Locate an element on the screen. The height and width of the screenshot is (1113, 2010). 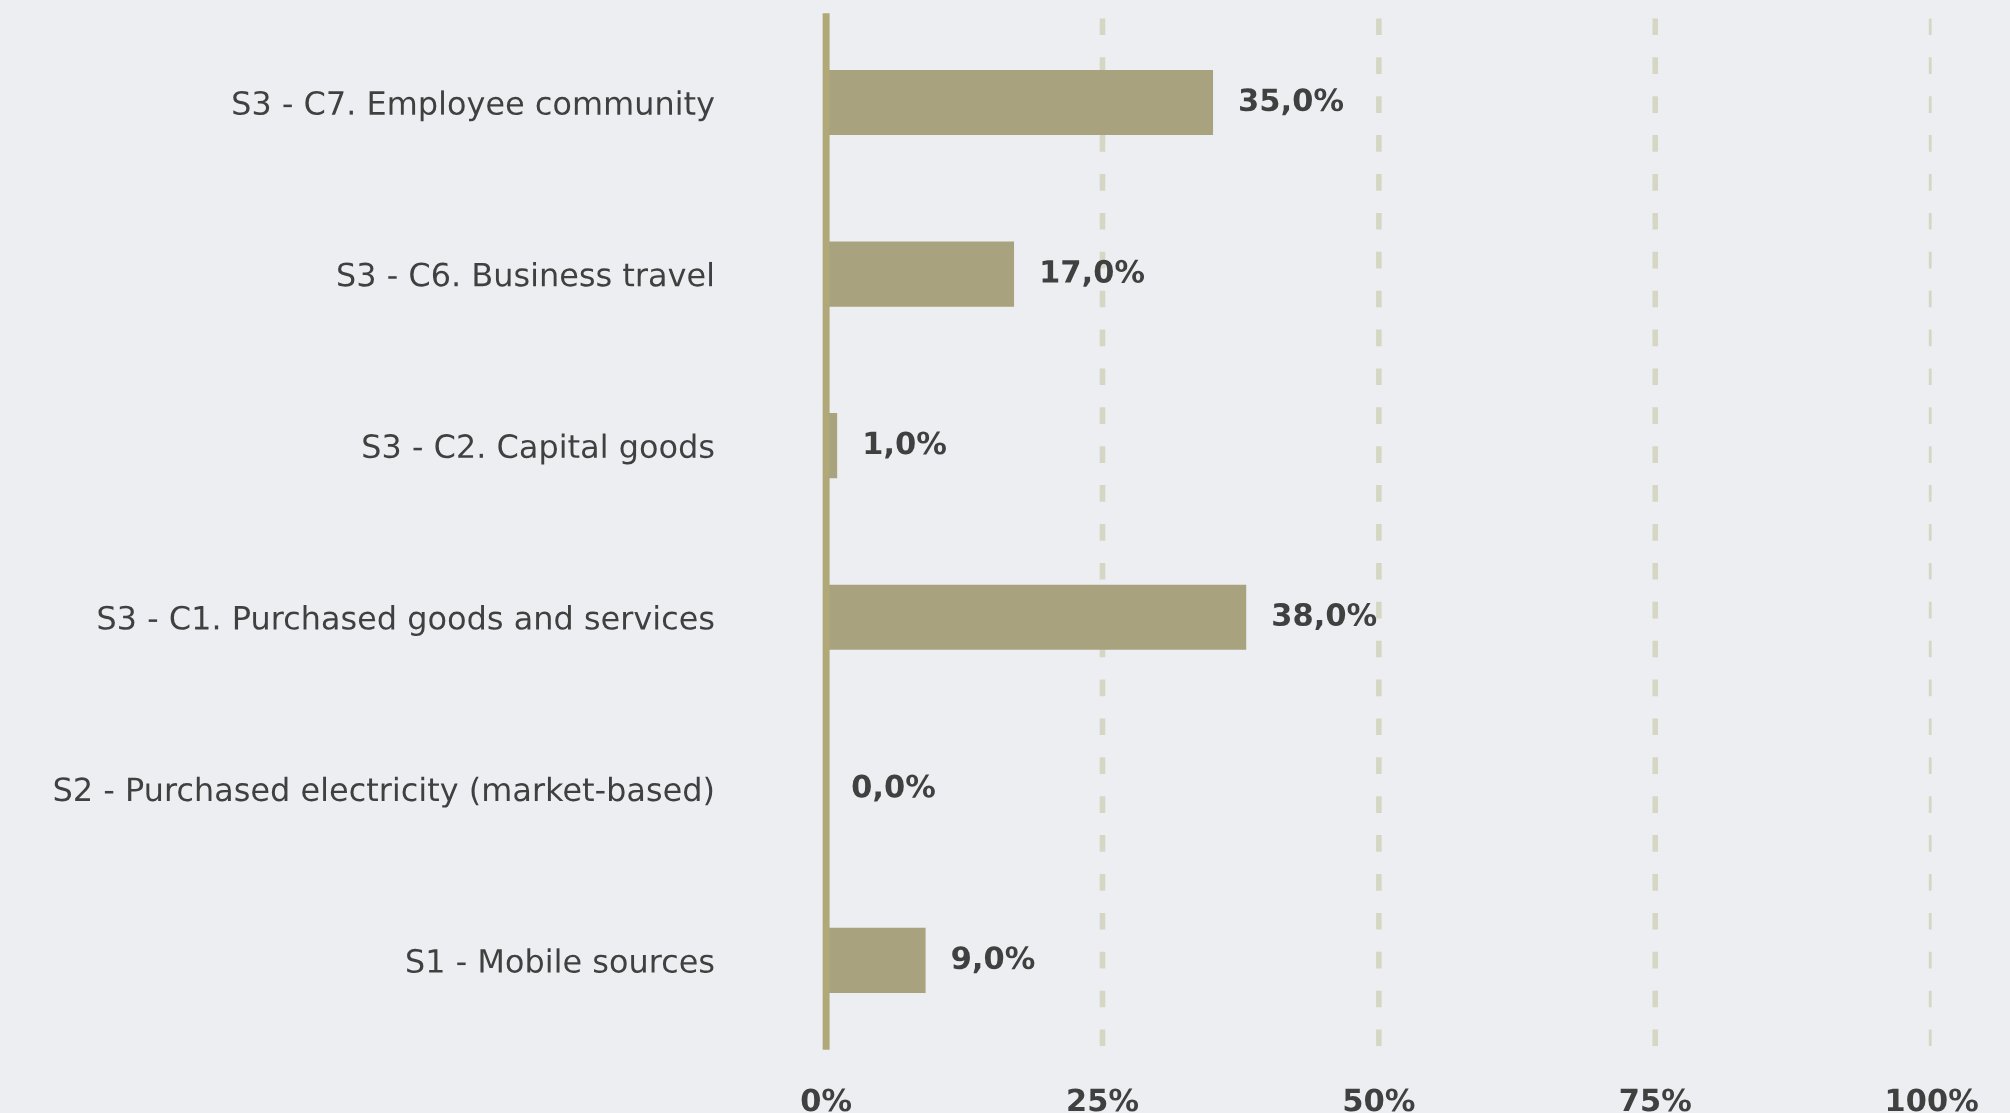
x-tick-label: 100% is located at coordinates (1932, 1100).